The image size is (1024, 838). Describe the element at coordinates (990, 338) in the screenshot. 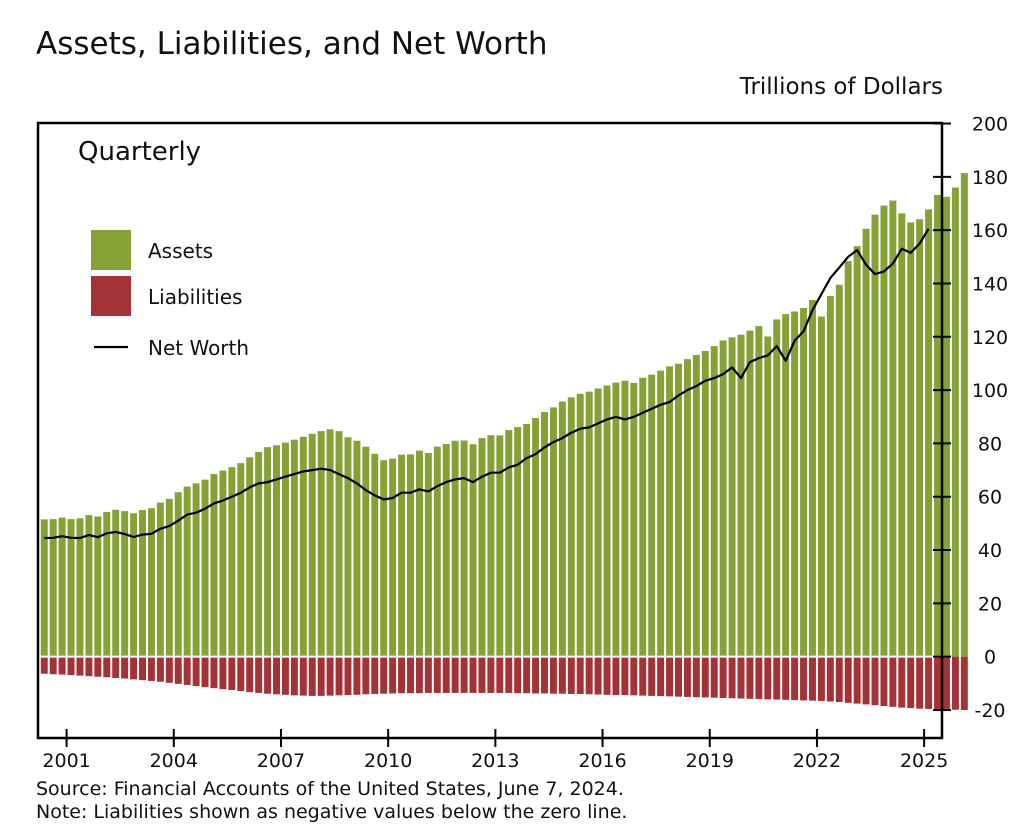

I see `y-tick-label: 120` at that location.